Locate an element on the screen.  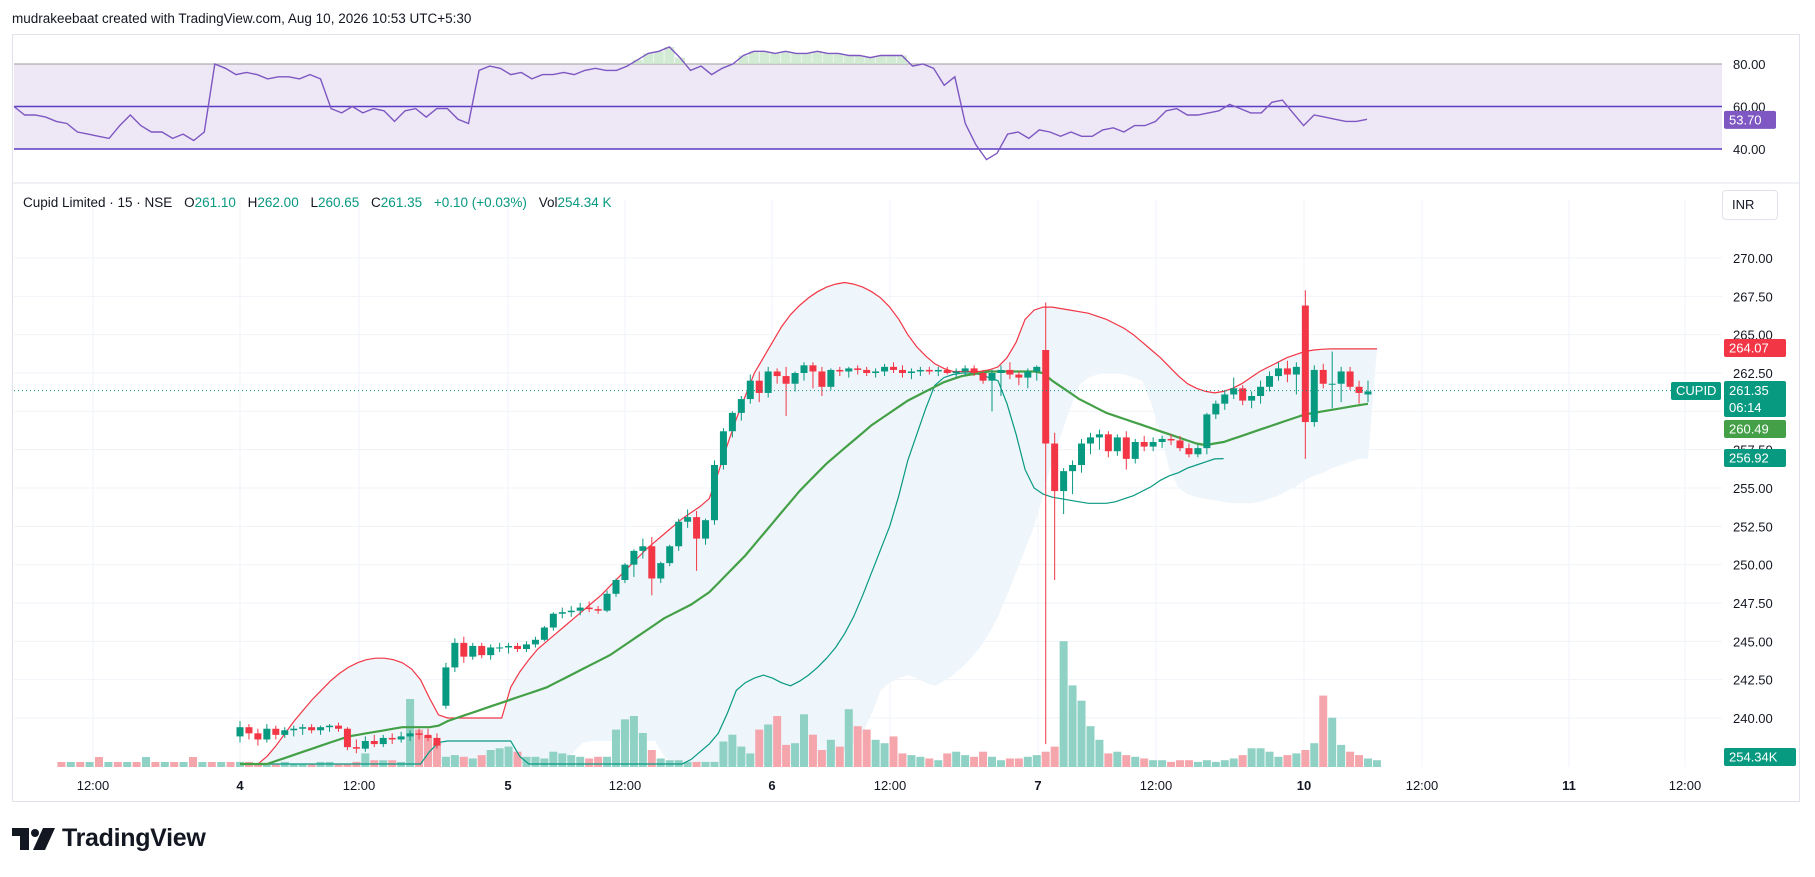
currency-button: INR is located at coordinates (1750, 205).